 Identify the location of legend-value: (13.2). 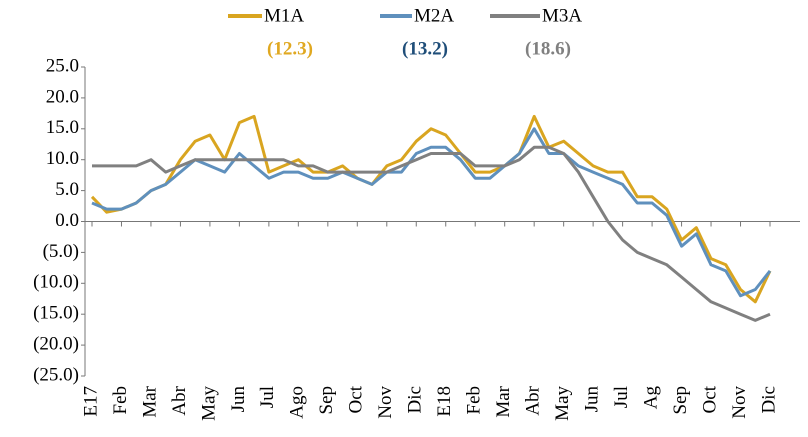
(425, 48).